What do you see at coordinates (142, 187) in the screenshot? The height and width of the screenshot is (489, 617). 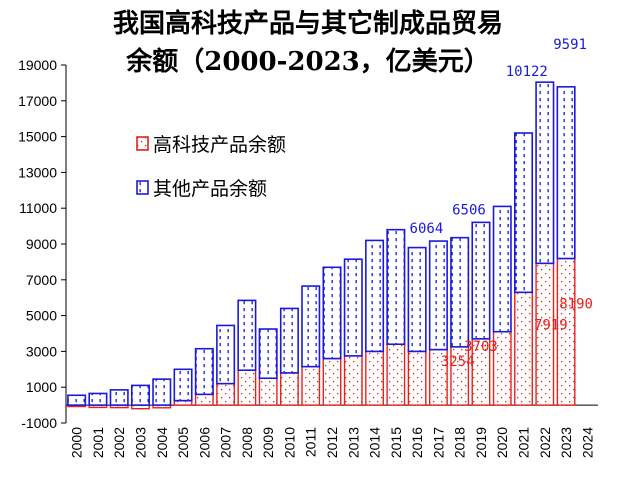 I see `legend-swatch-other` at bounding box center [142, 187].